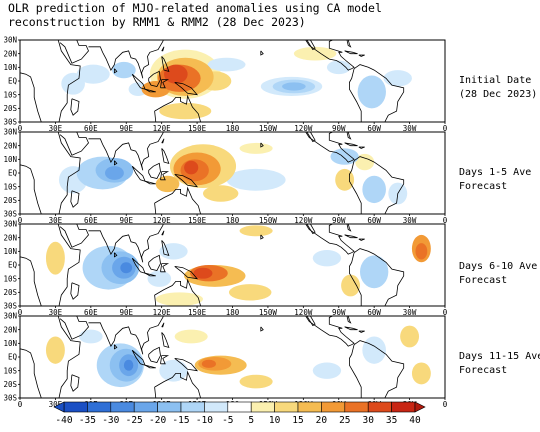  I want to click on panel-label-days-1-5: Days 1-5 Ave Forecast, so click(495, 180).